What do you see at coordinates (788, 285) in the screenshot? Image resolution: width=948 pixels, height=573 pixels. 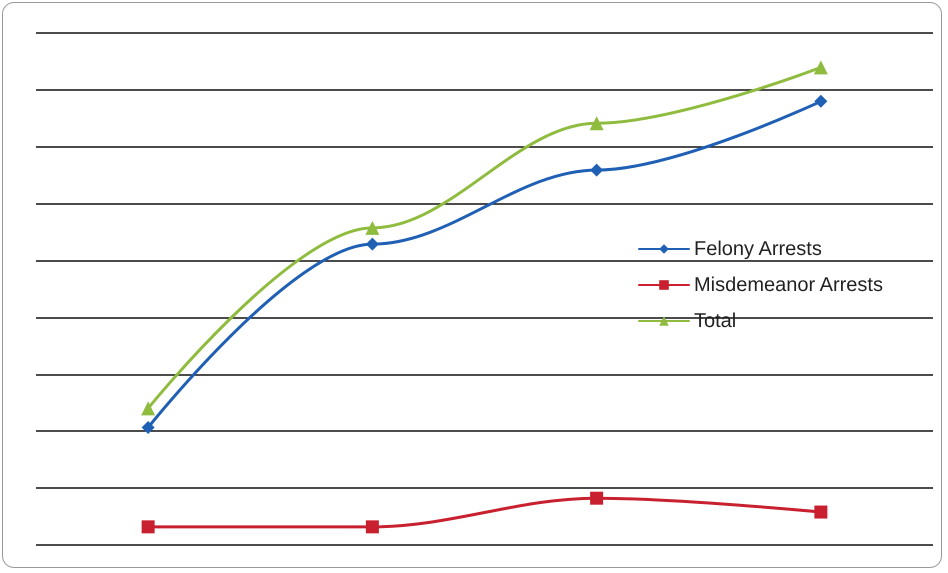 I see `legend-label: Misdemeanor Arrests` at bounding box center [788, 285].